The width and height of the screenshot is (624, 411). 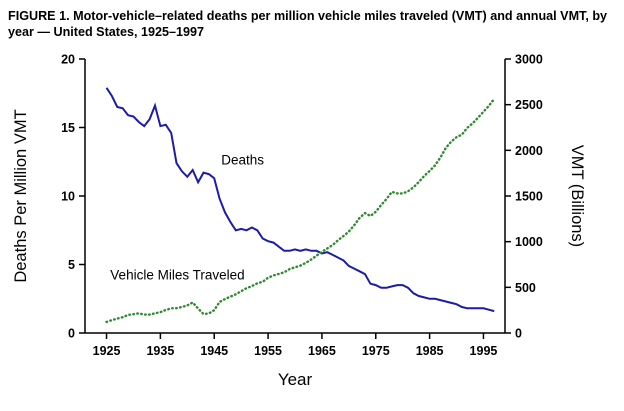 What do you see at coordinates (529, 151) in the screenshot?
I see `y-right-tick-label: 2000` at bounding box center [529, 151].